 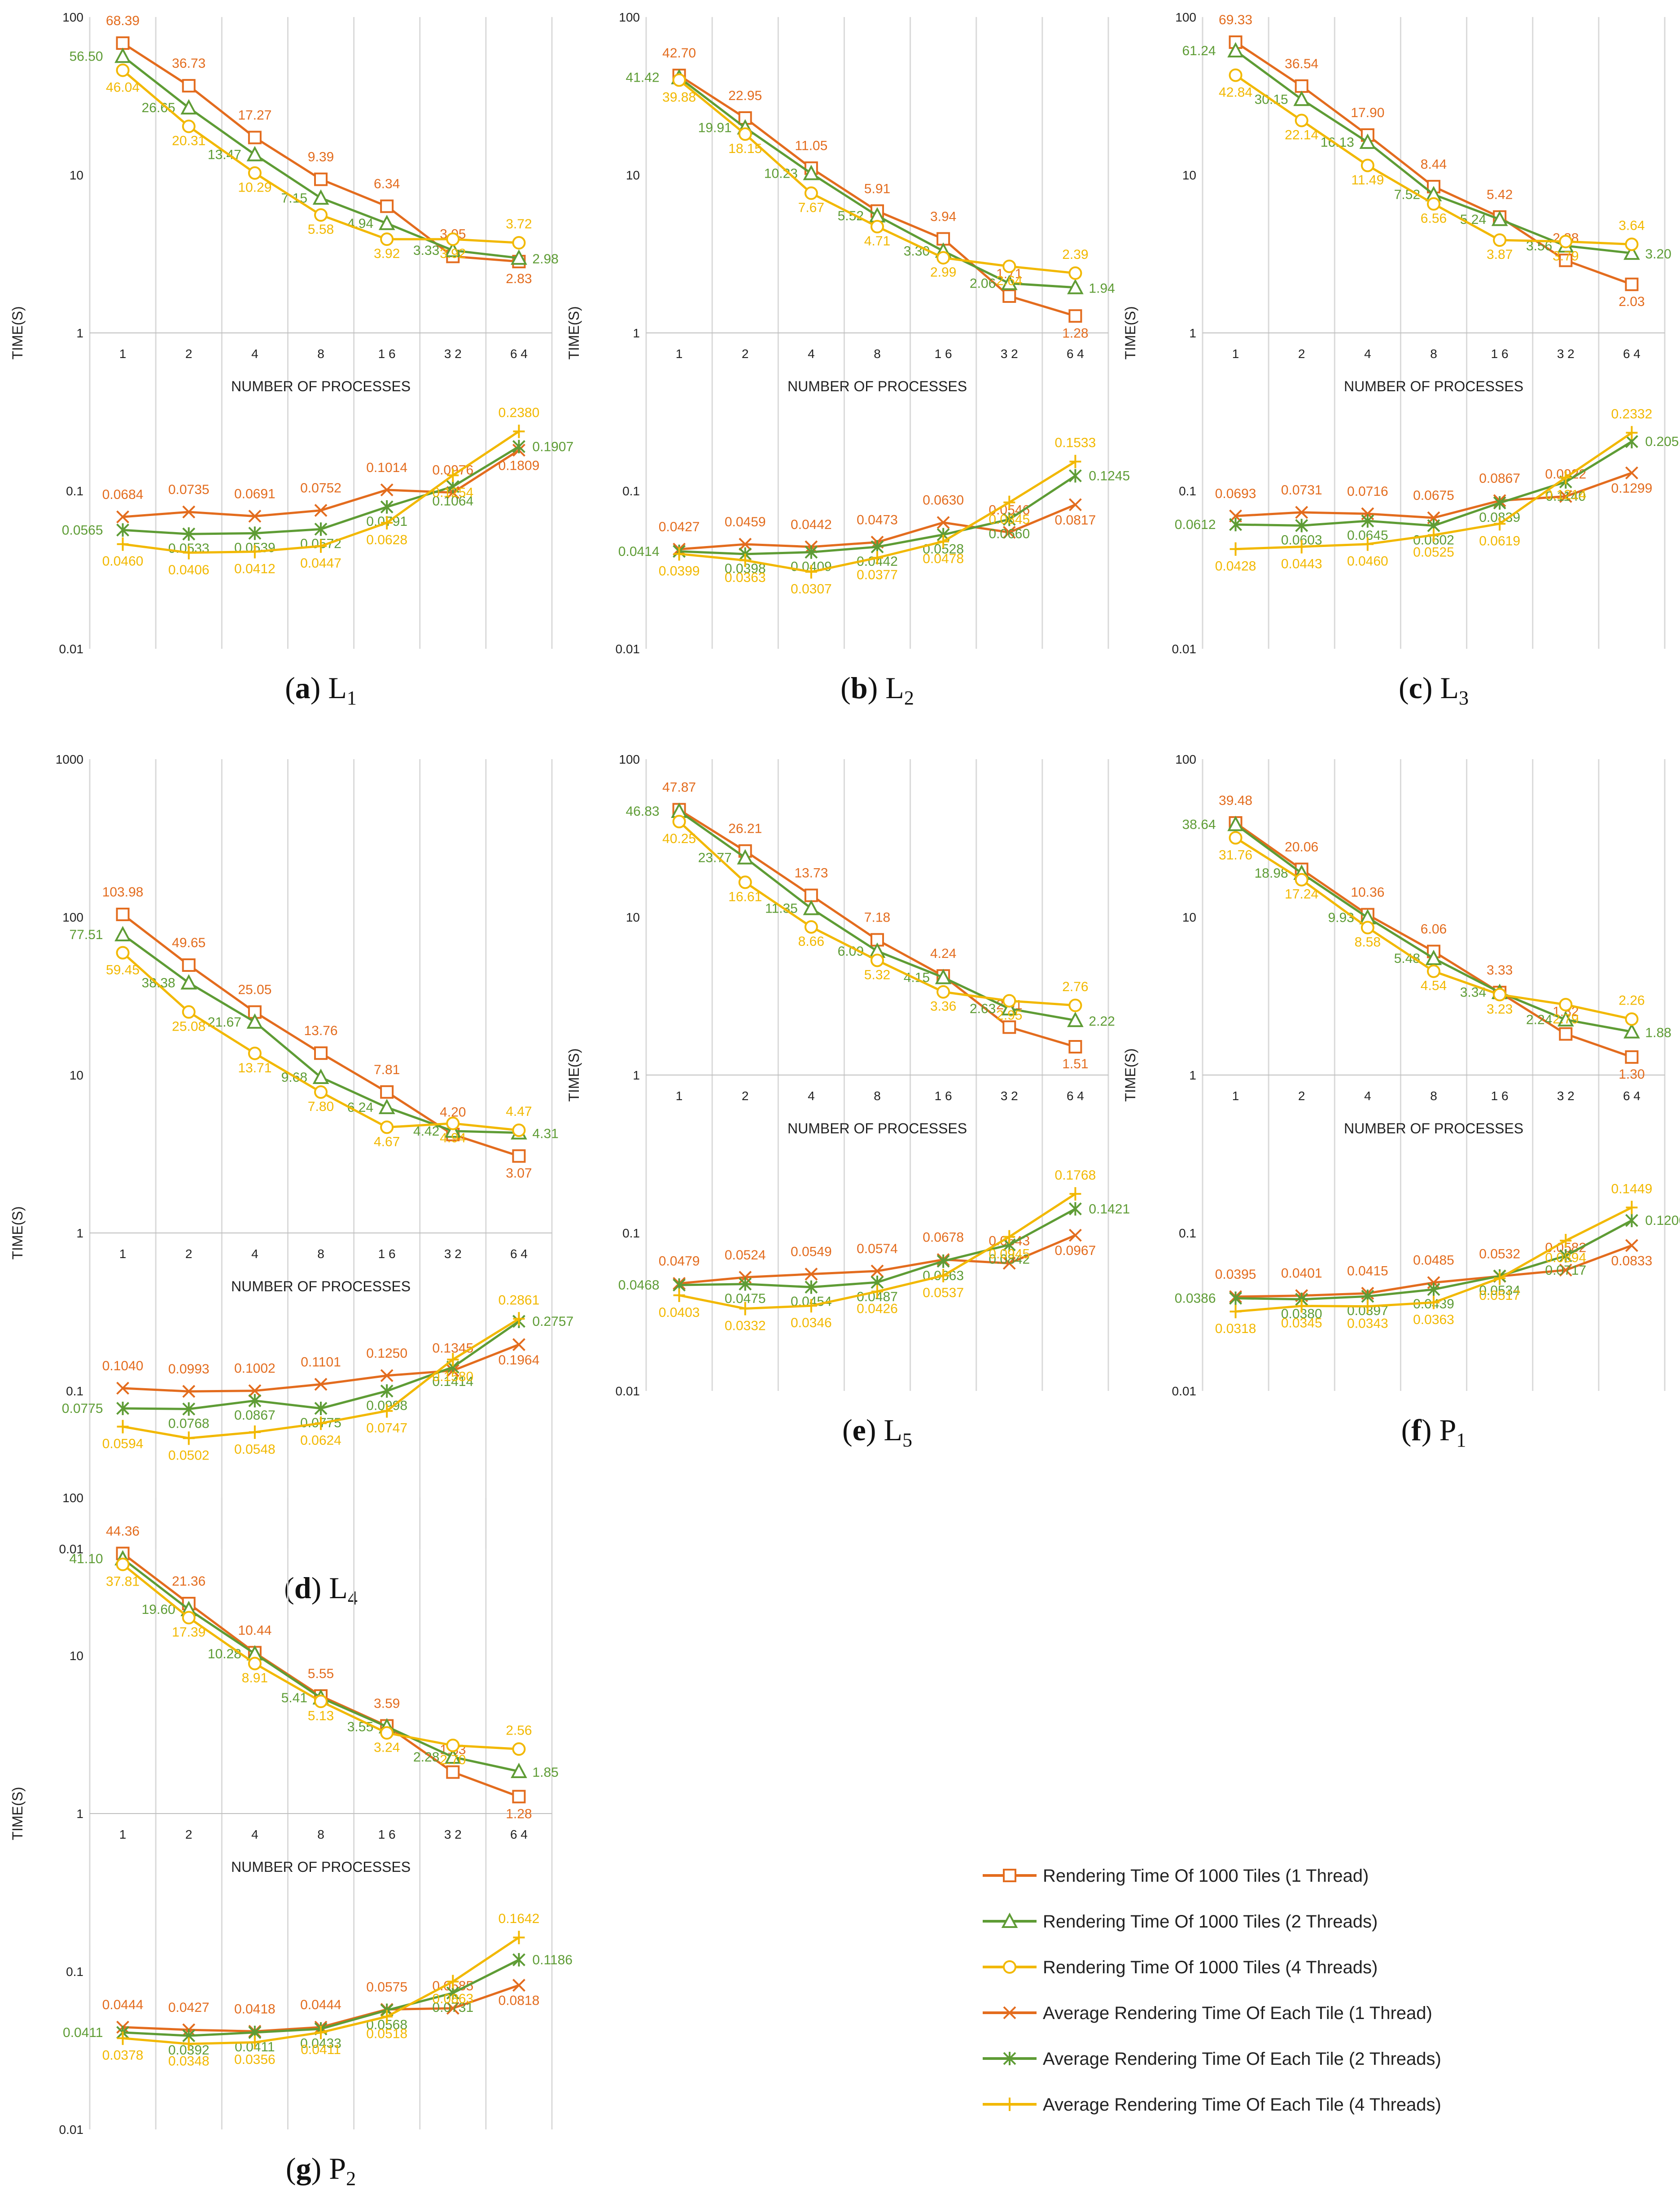 I want to click on y-tick-label: 10, so click(x=633, y=175).